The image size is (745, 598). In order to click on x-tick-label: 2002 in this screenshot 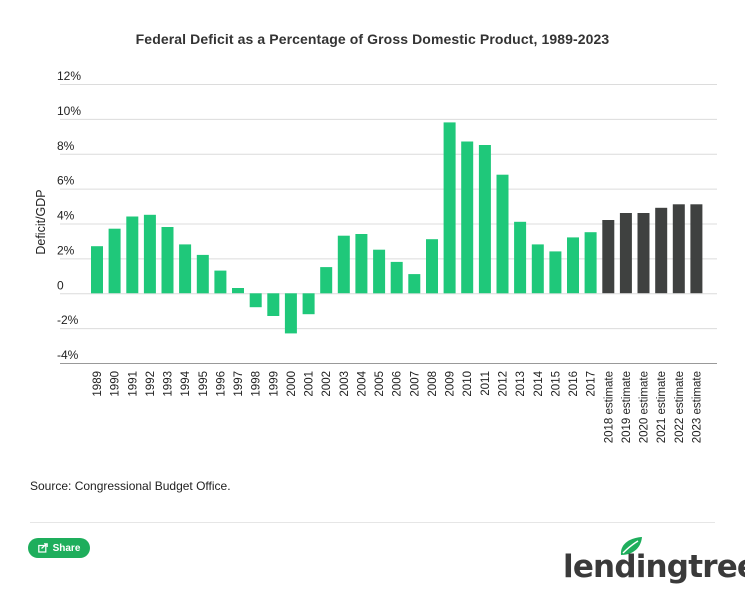, I will do `click(327, 384)`.